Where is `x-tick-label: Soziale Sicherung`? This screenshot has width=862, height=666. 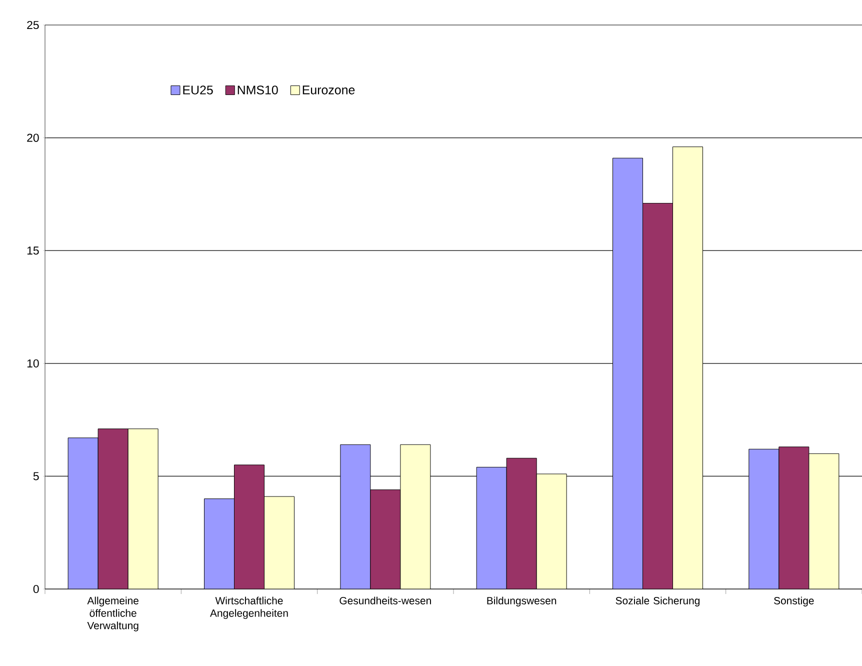 x-tick-label: Soziale Sicherung is located at coordinates (658, 601).